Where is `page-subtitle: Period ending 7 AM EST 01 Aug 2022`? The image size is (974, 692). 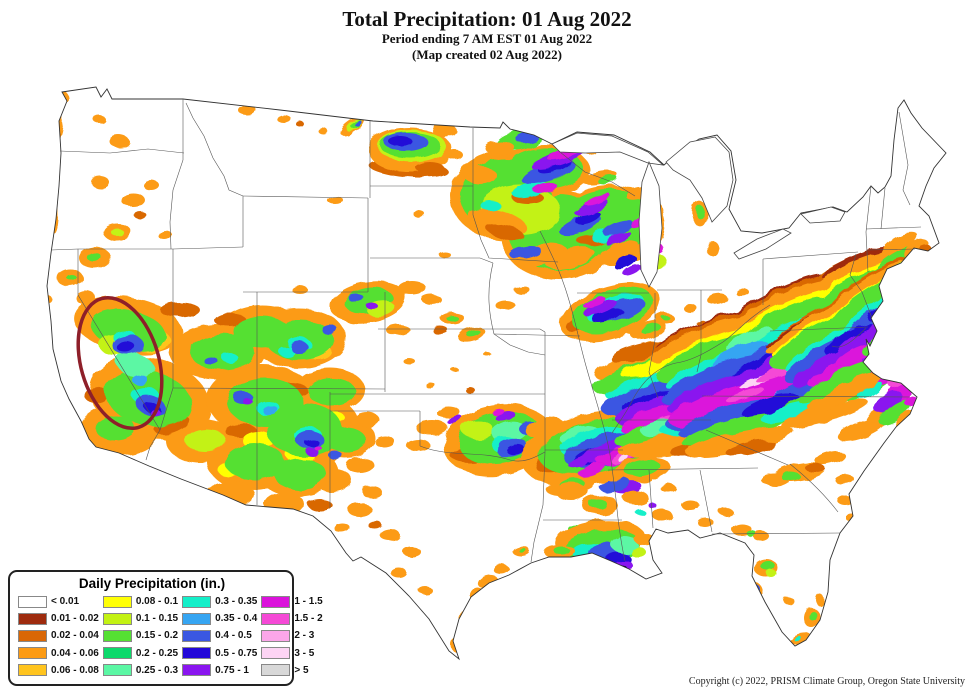 page-subtitle: Period ending 7 AM EST 01 Aug 2022 is located at coordinates (487, 39).